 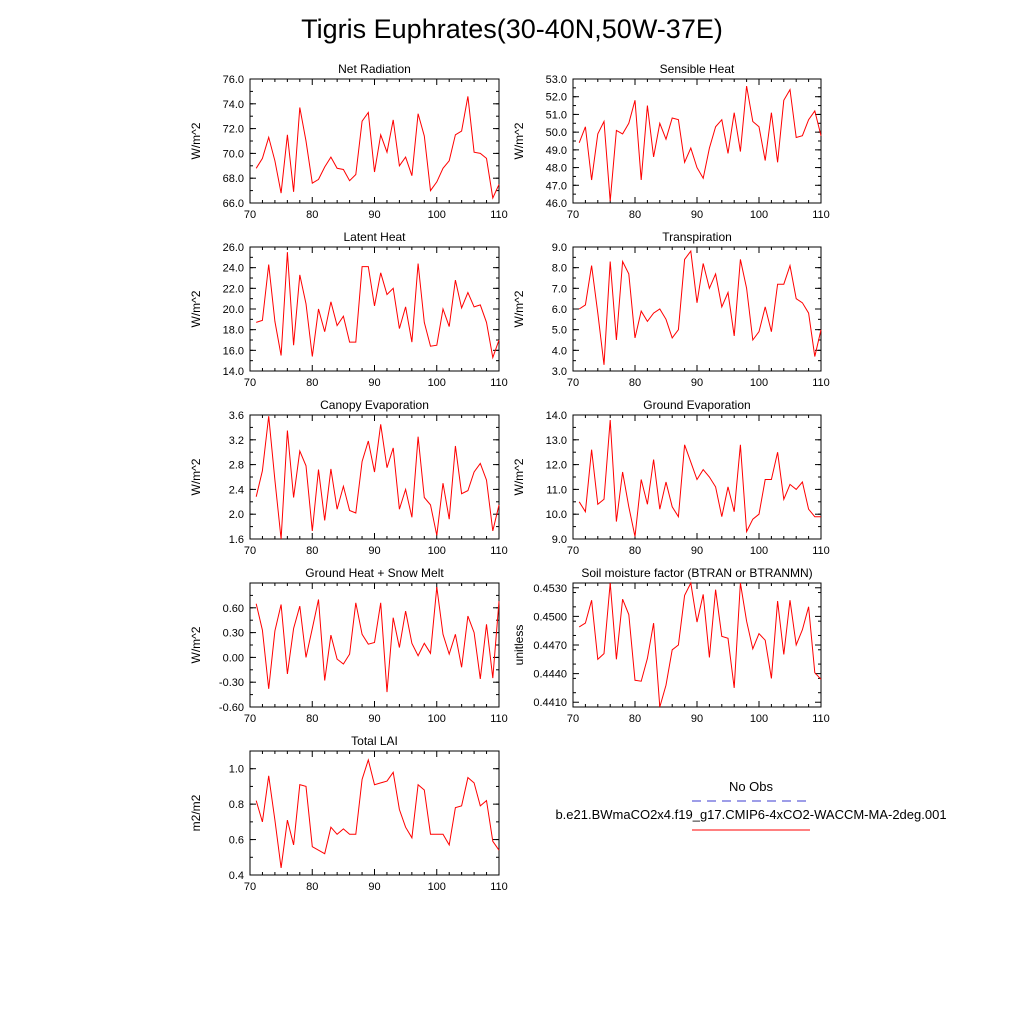 What do you see at coordinates (556, 115) in the screenshot?
I see `y-tick-label: 51.0` at bounding box center [556, 115].